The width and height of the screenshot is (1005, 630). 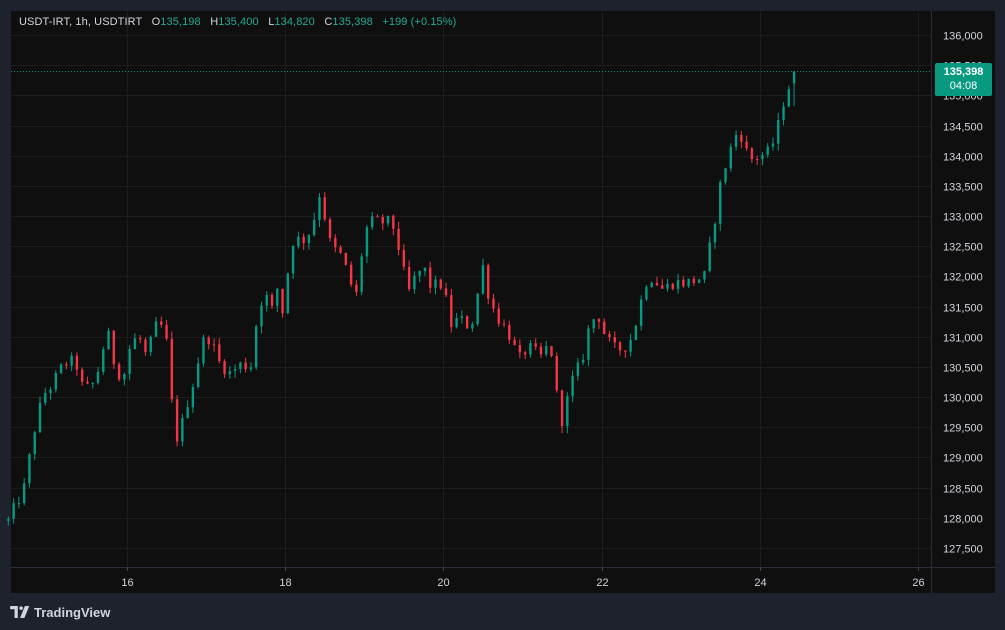 I want to click on x-tick-label: 24, so click(x=760, y=583).